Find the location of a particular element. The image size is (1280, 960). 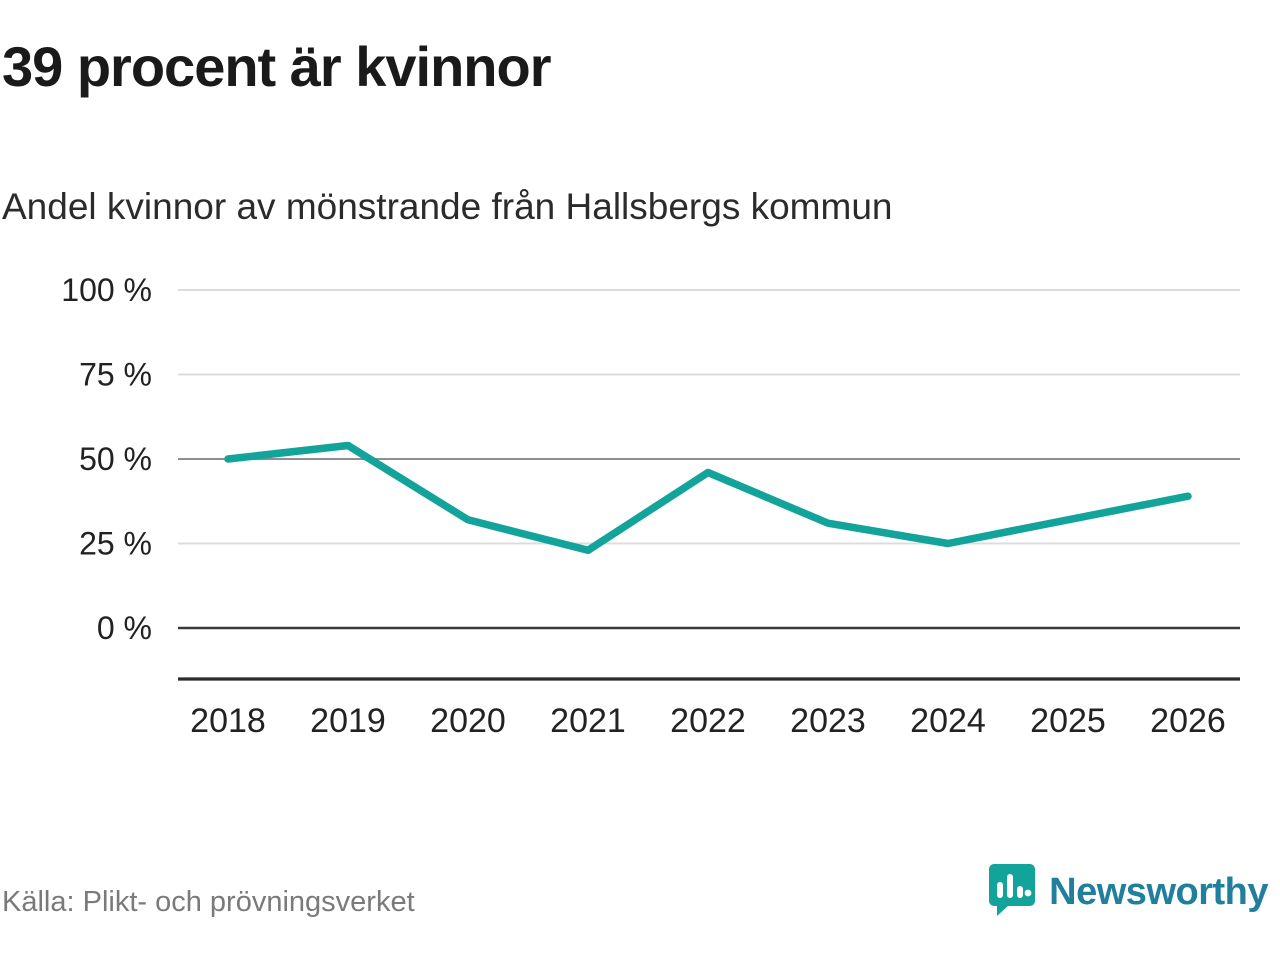

y-tick-label: 75 % is located at coordinates (115, 375).